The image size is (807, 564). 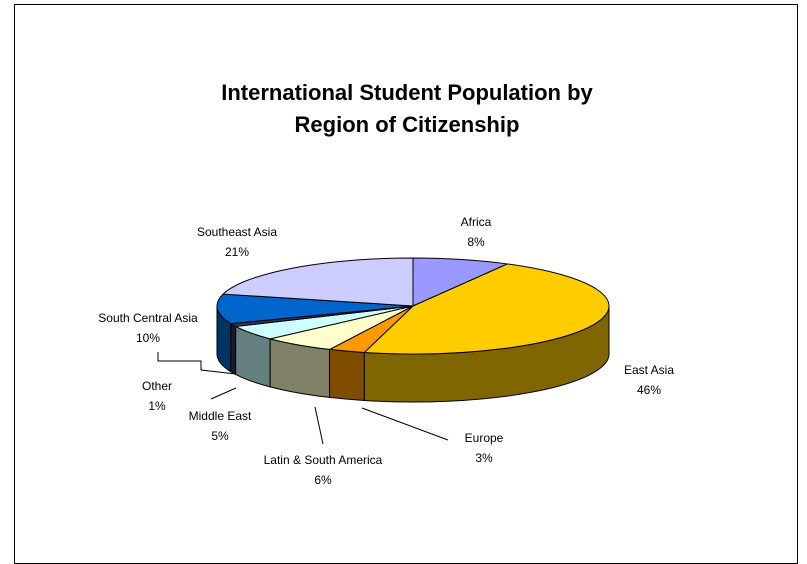 What do you see at coordinates (649, 370) in the screenshot?
I see `label-name-east-asia: East Asia` at bounding box center [649, 370].